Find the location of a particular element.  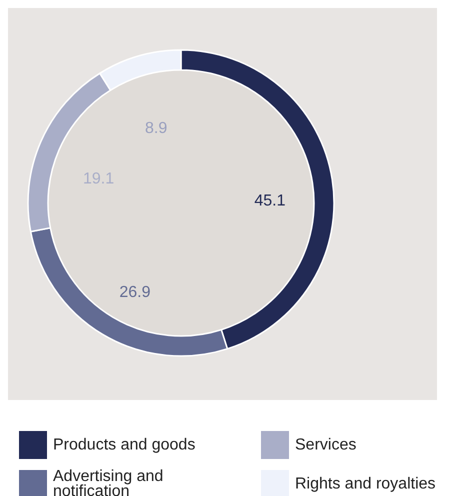

data-label: 45.1 is located at coordinates (270, 201).